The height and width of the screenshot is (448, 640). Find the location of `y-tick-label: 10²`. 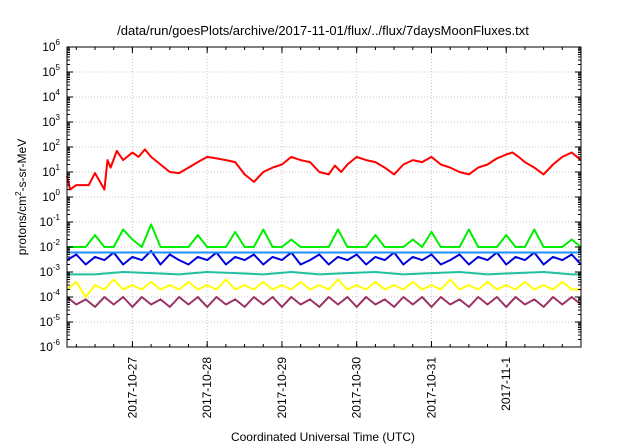

y-tick-label: 10² is located at coordinates (51, 146).